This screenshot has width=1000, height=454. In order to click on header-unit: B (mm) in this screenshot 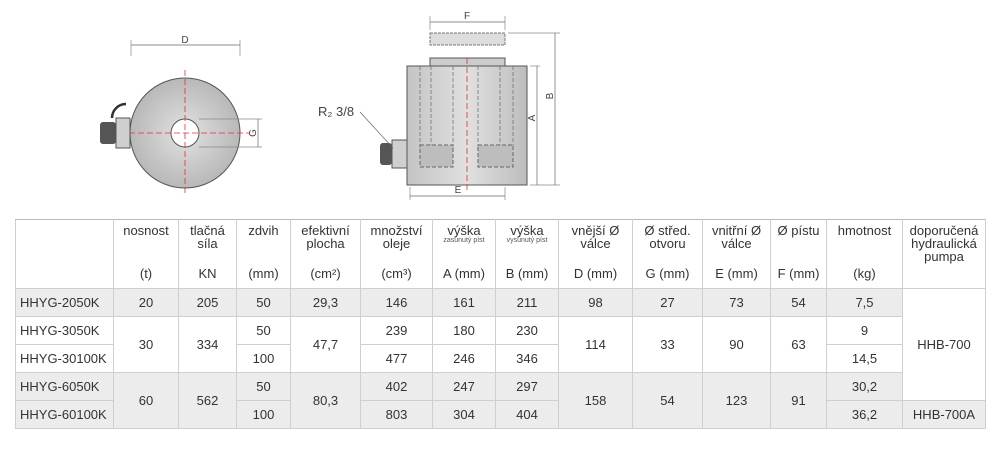, I will do `click(527, 273)`.